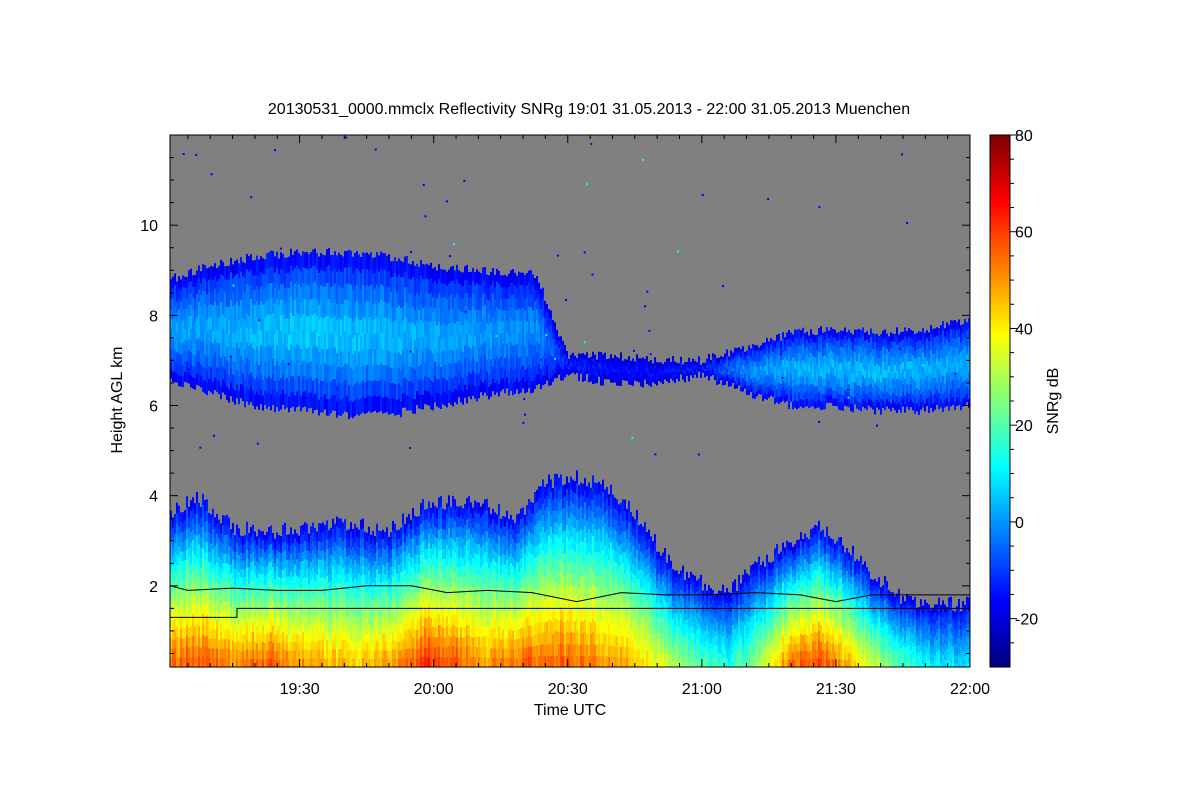 The image size is (1200, 800). I want to click on colorbar: -20 0 20 40 60 80 SNRg dB, so click(1025, 398).